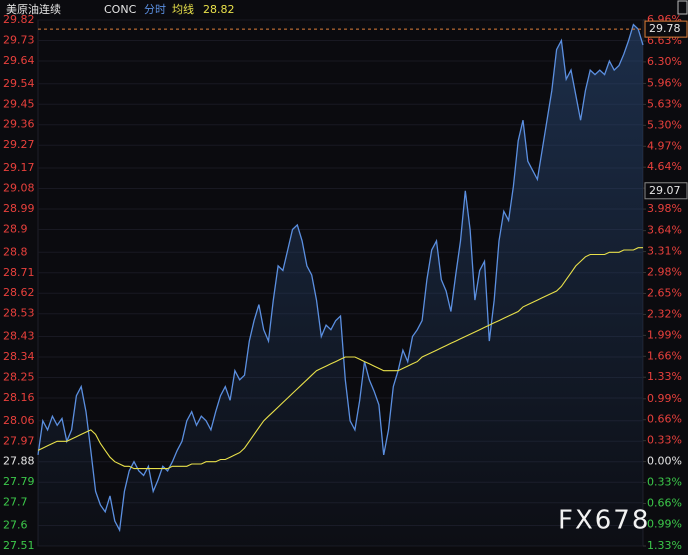  Describe the element at coordinates (19, 481) in the screenshot. I see `y-tick-label: 27.79` at that location.